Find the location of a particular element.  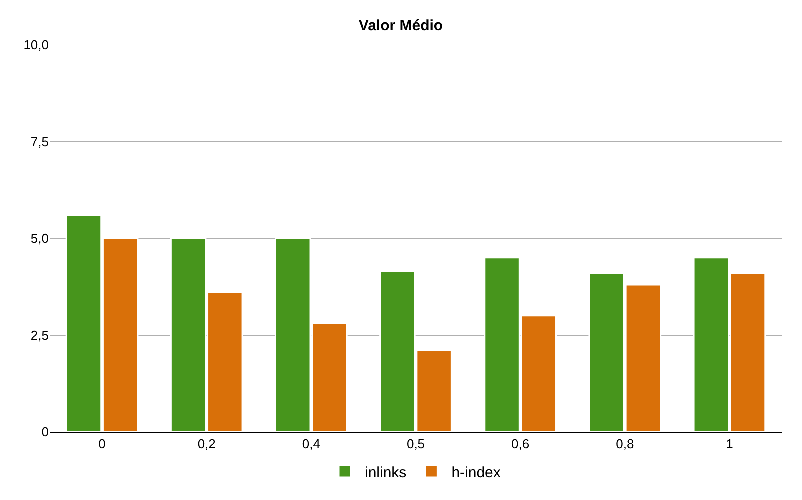

legend-label: h-index is located at coordinates (477, 473).